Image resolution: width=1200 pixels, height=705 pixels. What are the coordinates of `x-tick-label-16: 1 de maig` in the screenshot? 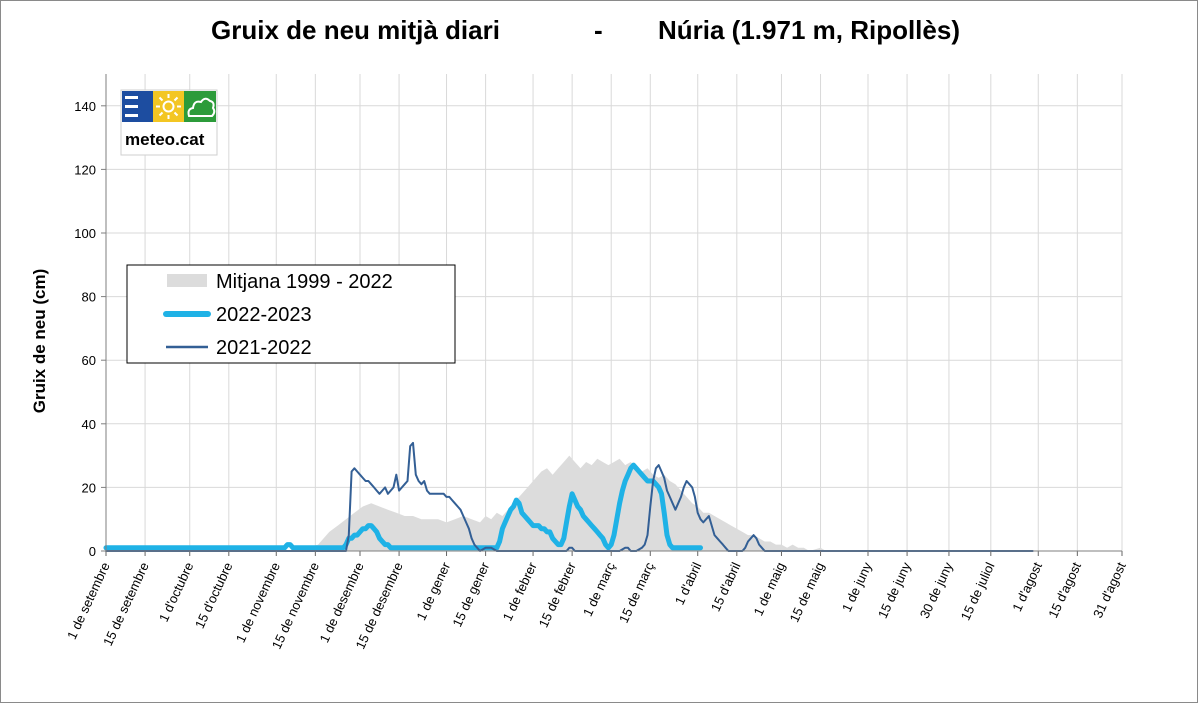 It's located at (769, 589).